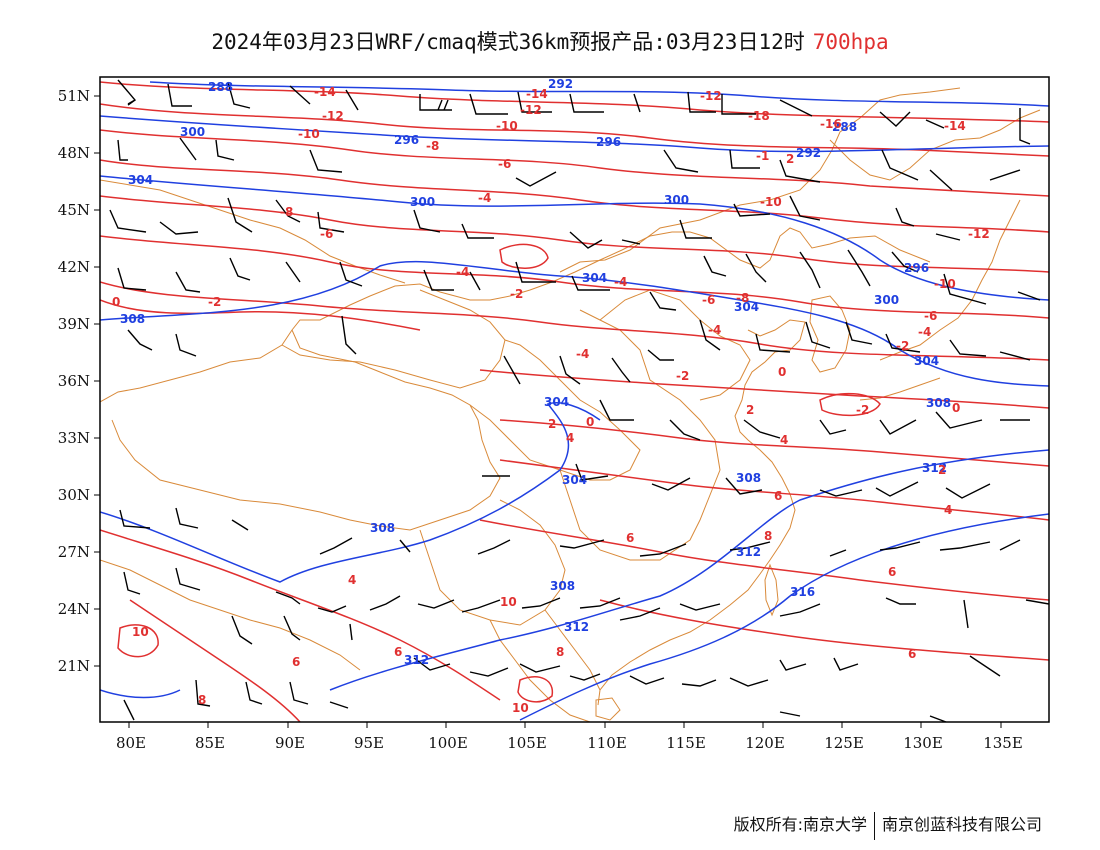  Describe the element at coordinates (765, 743) in the screenshot. I see `x-tick-label: 120E` at that location.